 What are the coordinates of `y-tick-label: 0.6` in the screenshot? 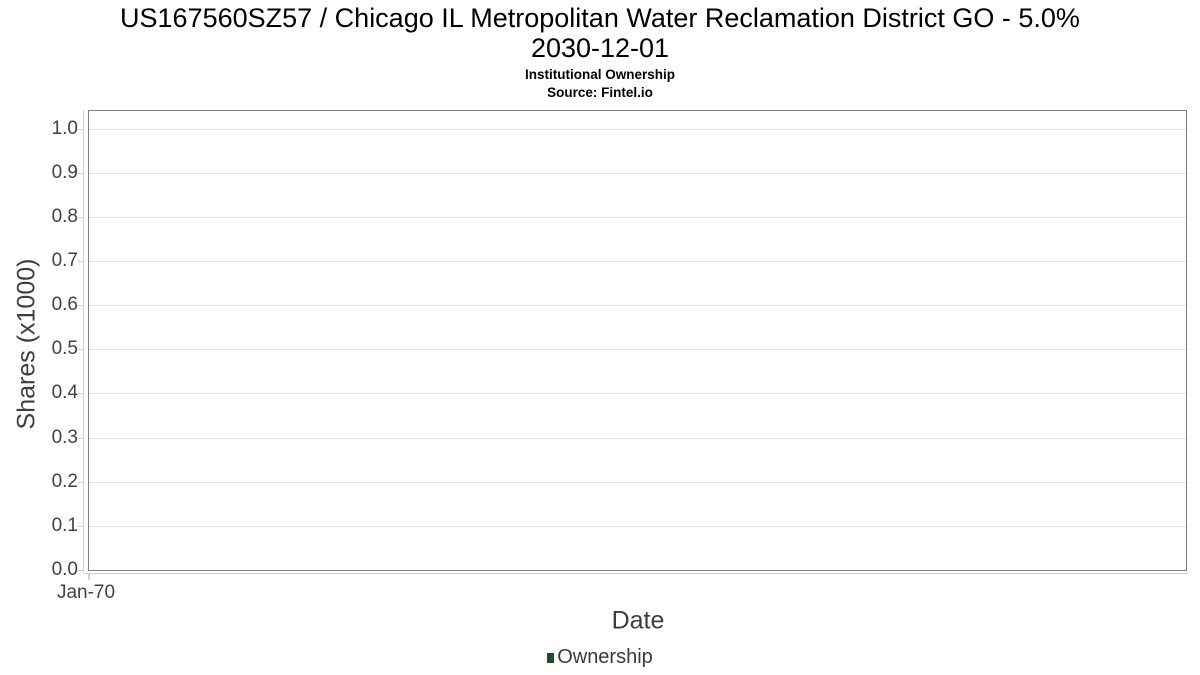 It's located at (64, 305).